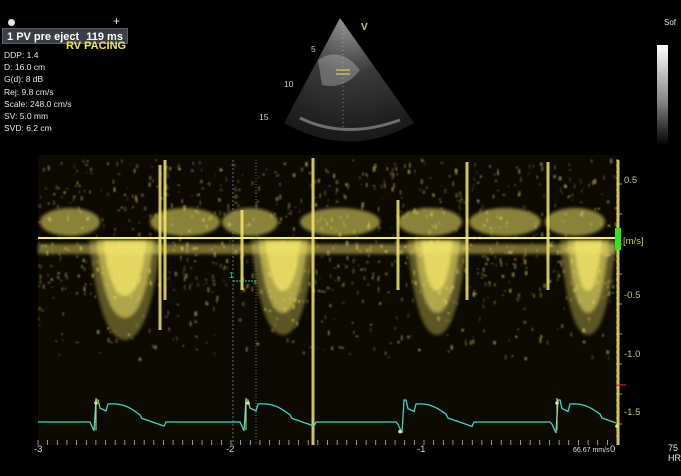  What do you see at coordinates (631, 180) in the screenshot?
I see `velocity-tick-0.5: 0.5` at bounding box center [631, 180].